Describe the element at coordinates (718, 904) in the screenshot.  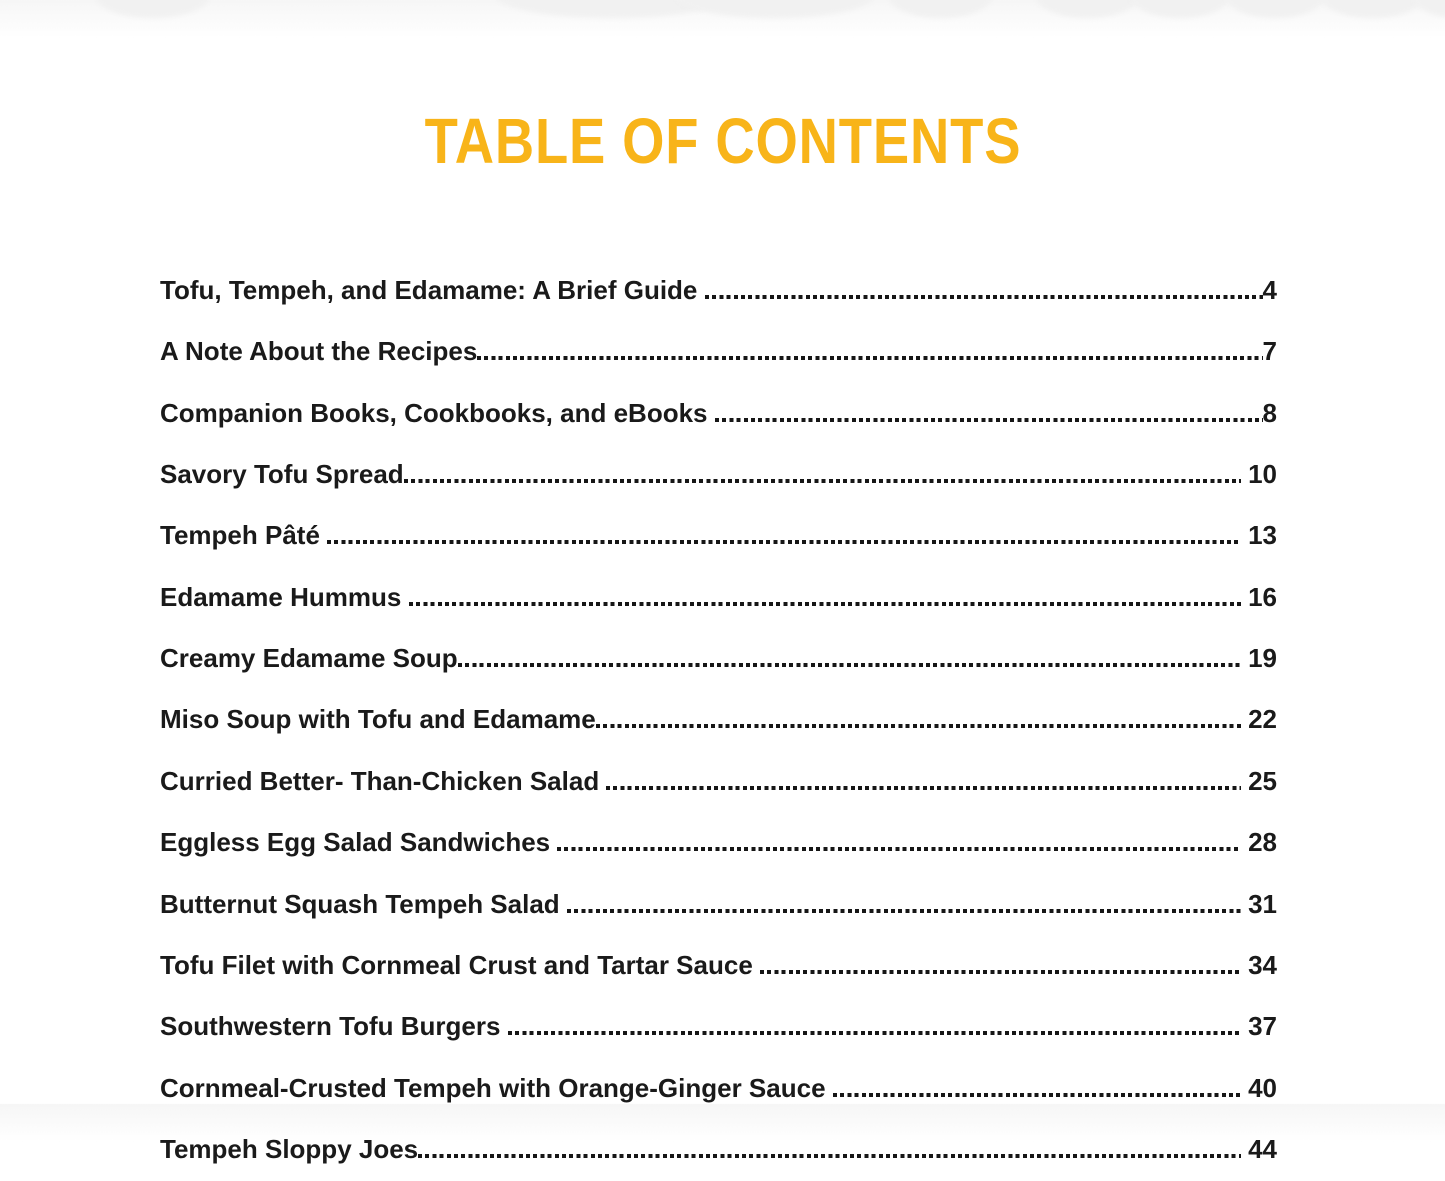
I see `toc-entry: Butternut Squash Tempeh Salad 31` at that location.